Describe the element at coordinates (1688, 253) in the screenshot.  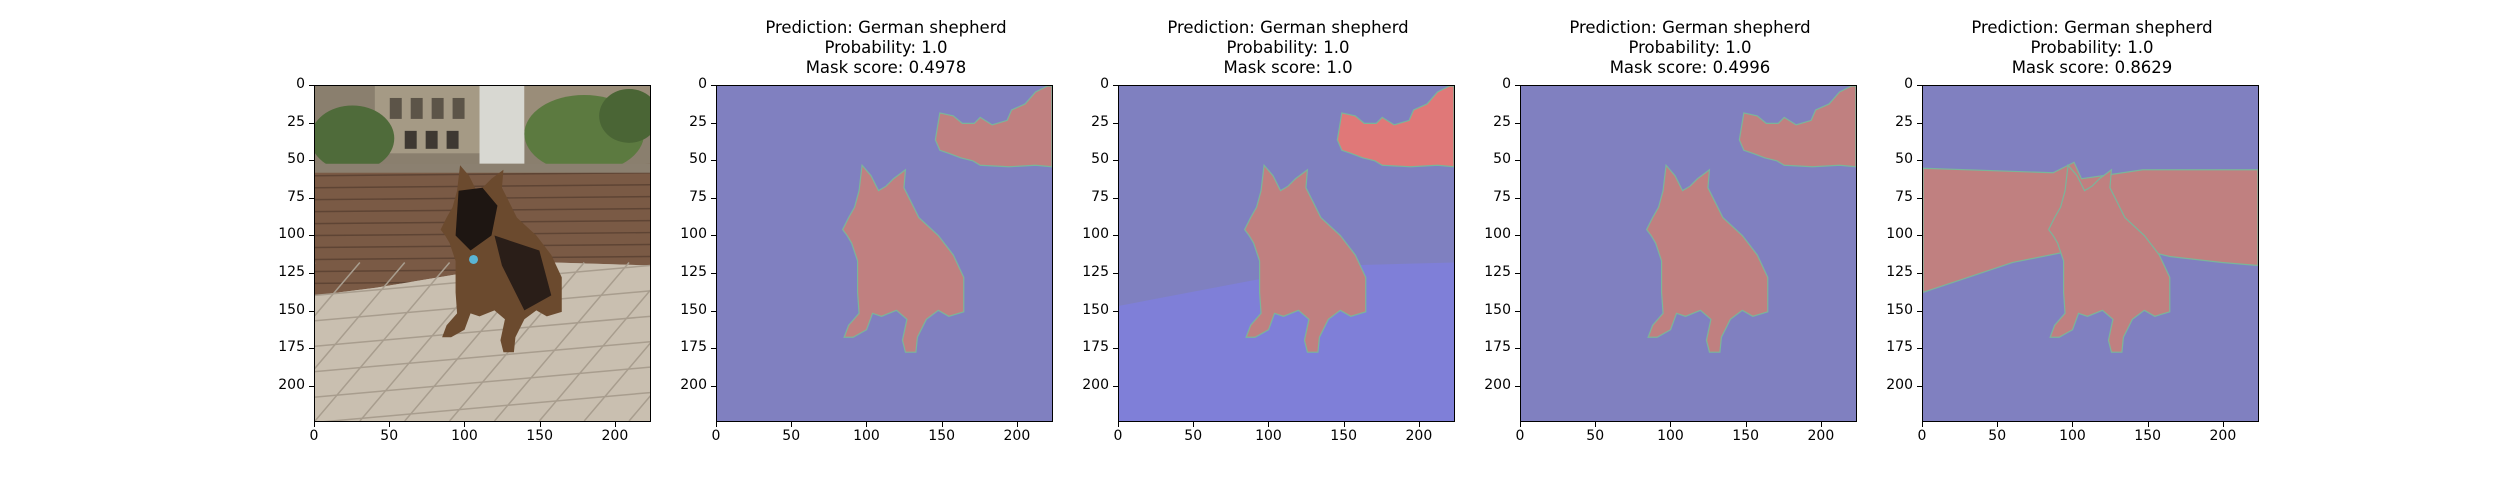
I see `axes-mask3` at that location.